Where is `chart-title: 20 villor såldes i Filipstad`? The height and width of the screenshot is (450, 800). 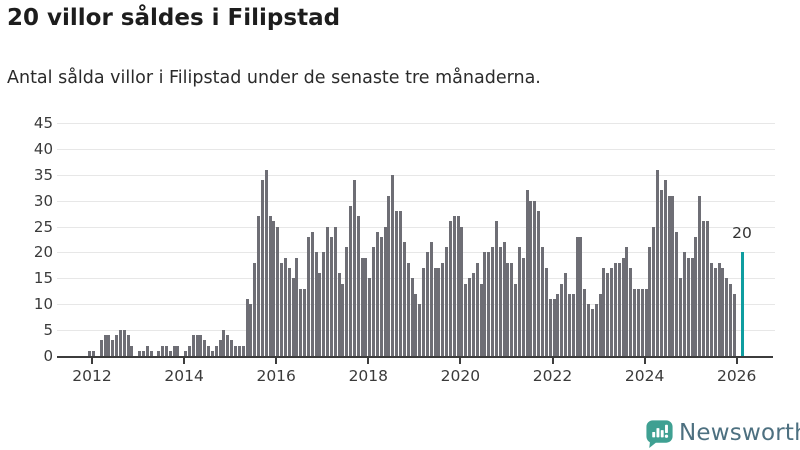
chart-title: 20 villor såldes i Filipstad is located at coordinates (174, 18).